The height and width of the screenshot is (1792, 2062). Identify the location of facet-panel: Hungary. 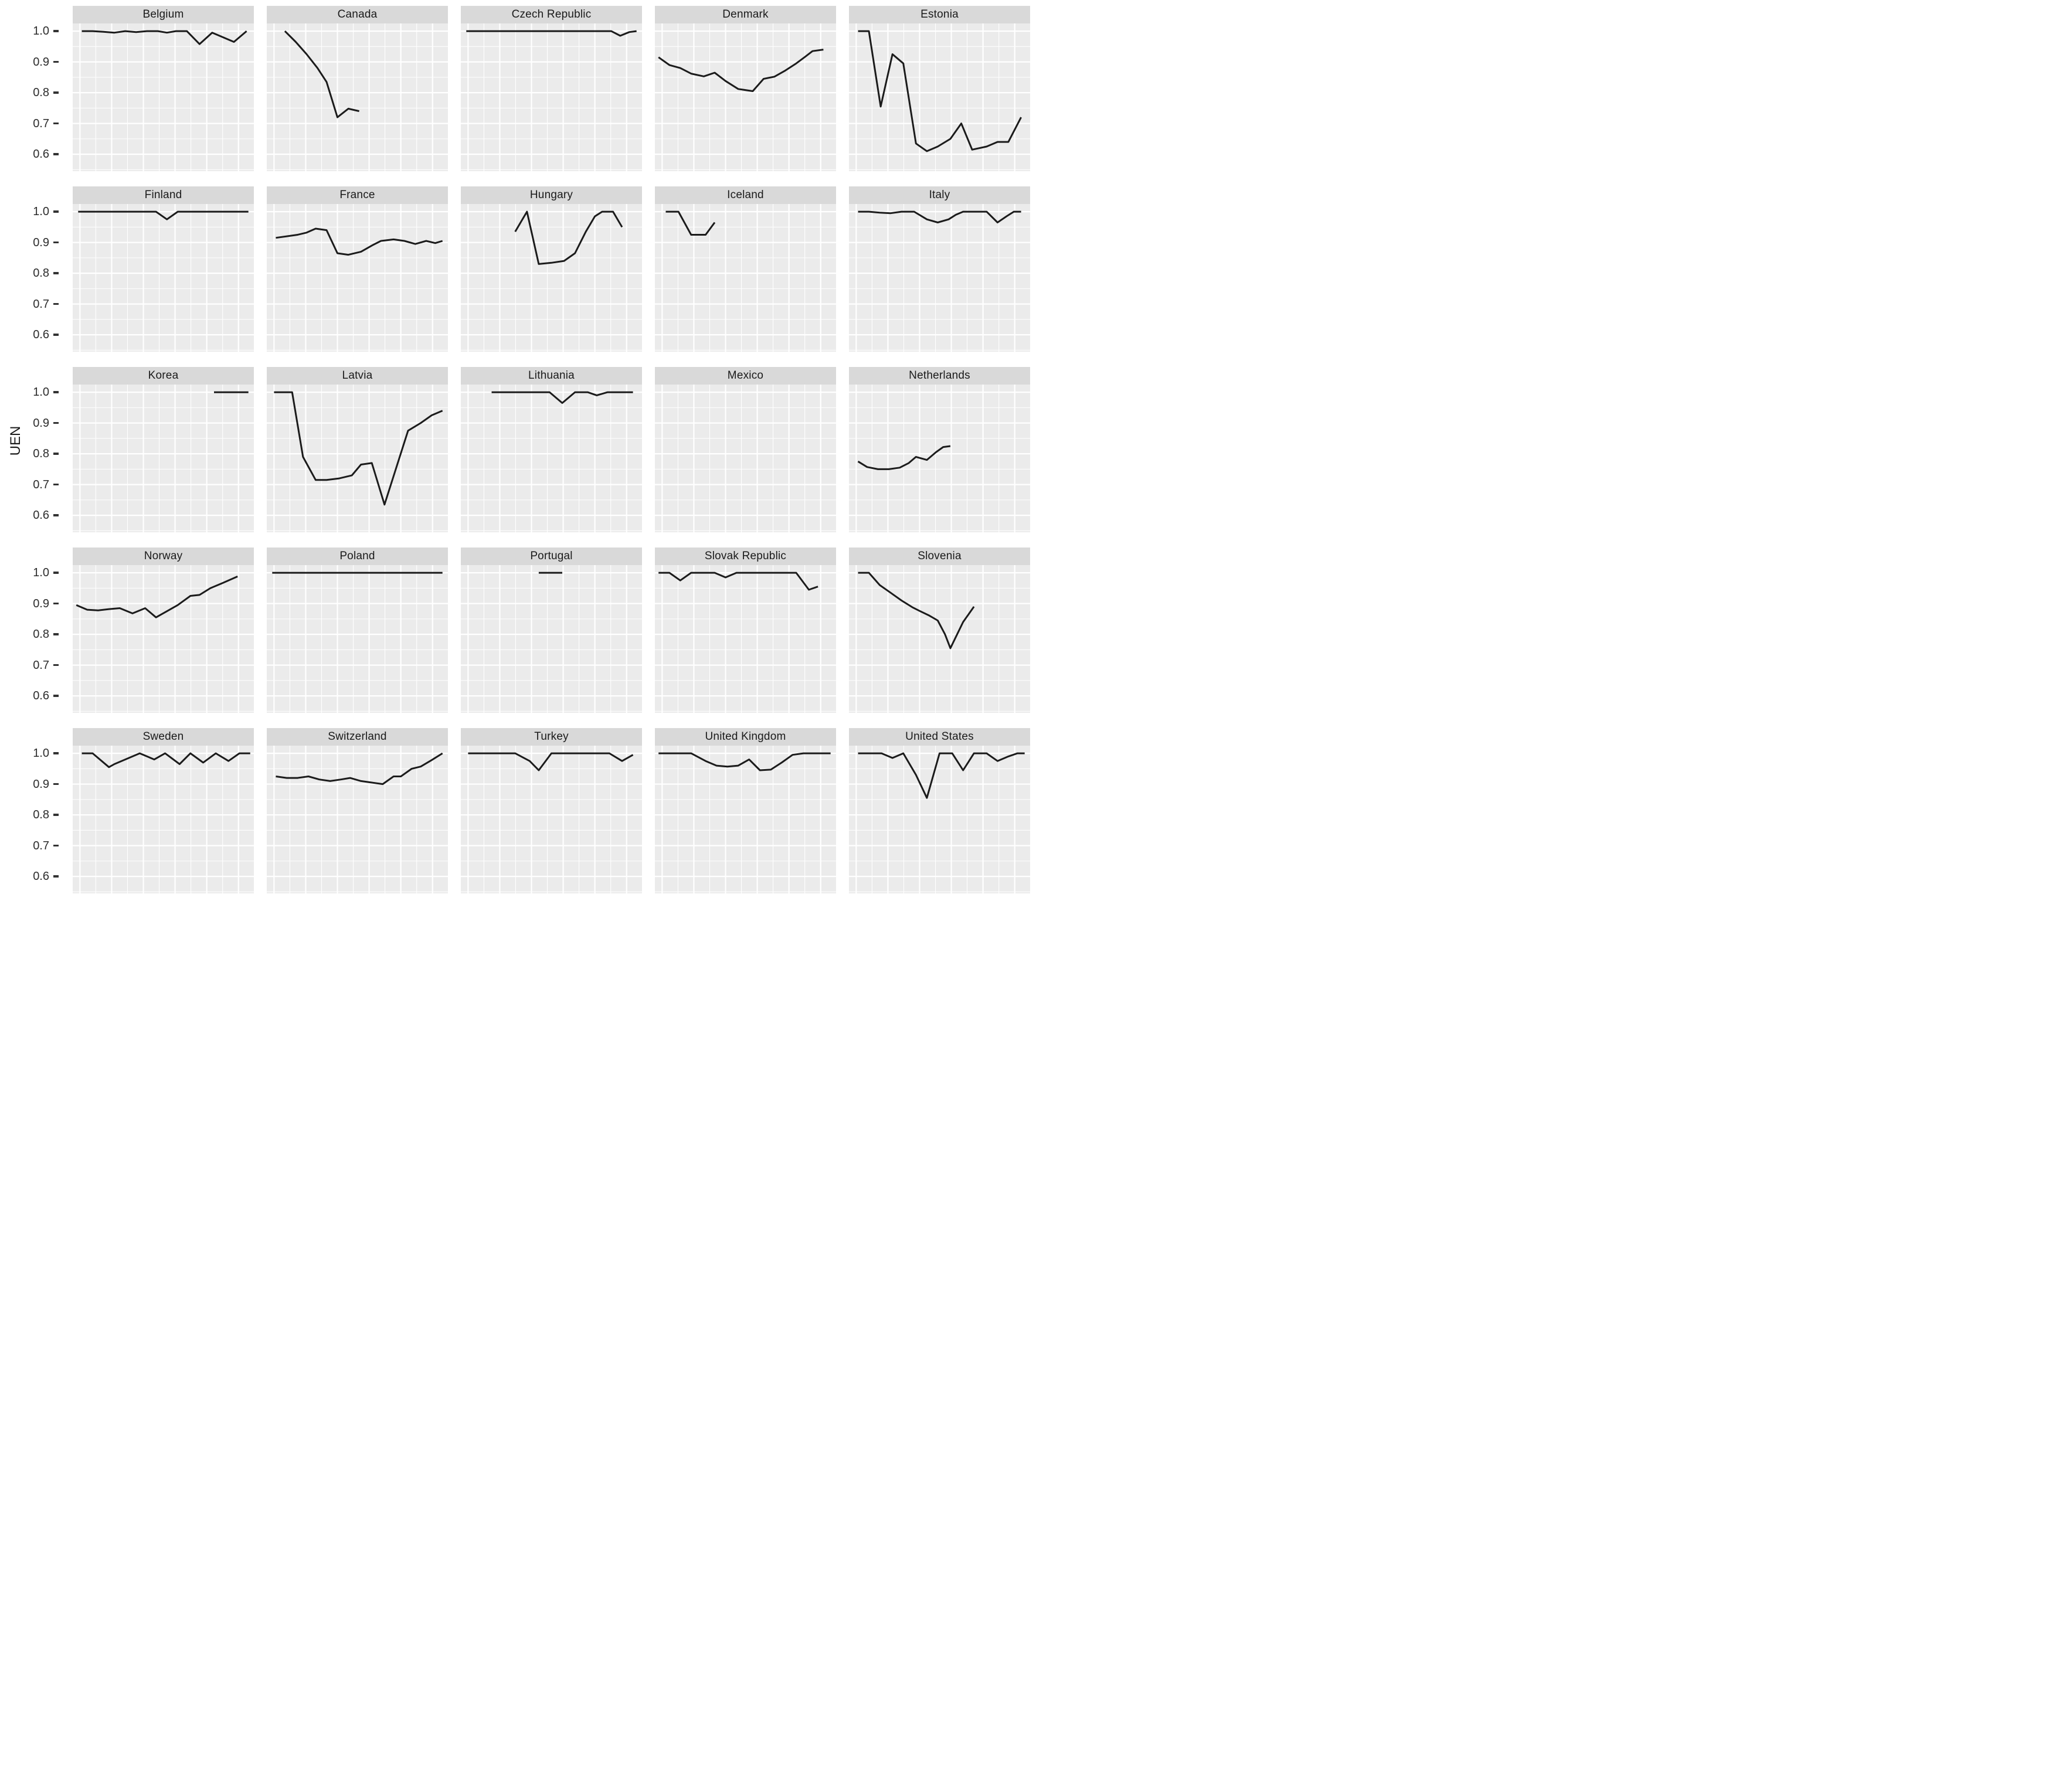
(551, 269).